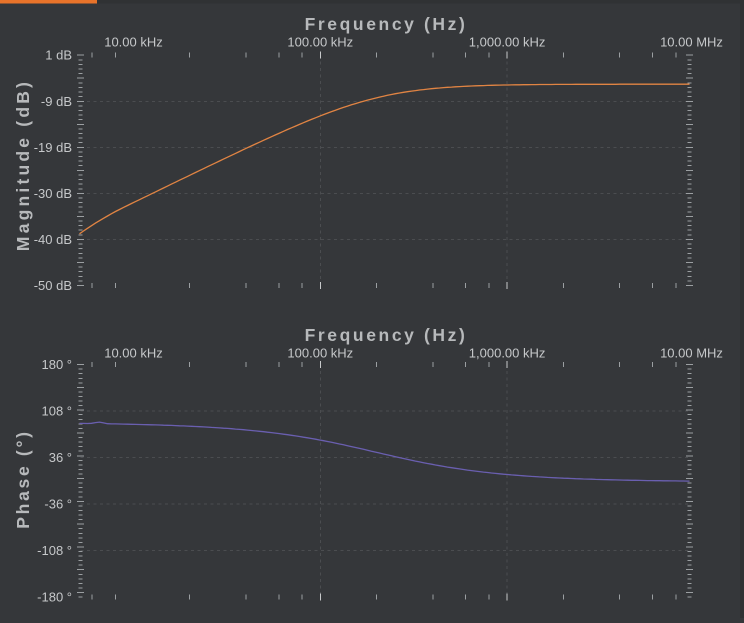 The width and height of the screenshot is (744, 623). Describe the element at coordinates (23, 165) in the screenshot. I see `svg-text: Magnitude (dB)` at that location.